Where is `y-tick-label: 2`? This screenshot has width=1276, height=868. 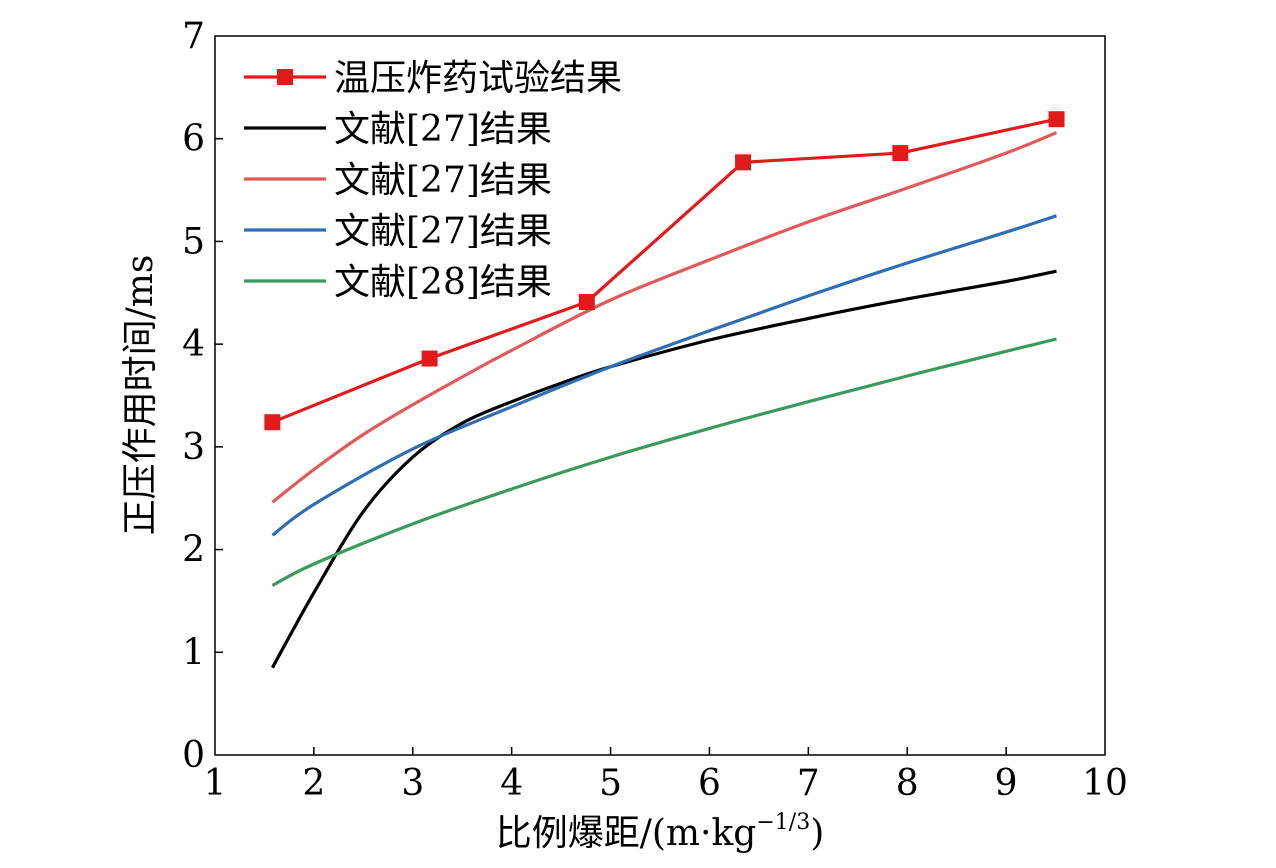 y-tick-label: 2 is located at coordinates (193, 550).